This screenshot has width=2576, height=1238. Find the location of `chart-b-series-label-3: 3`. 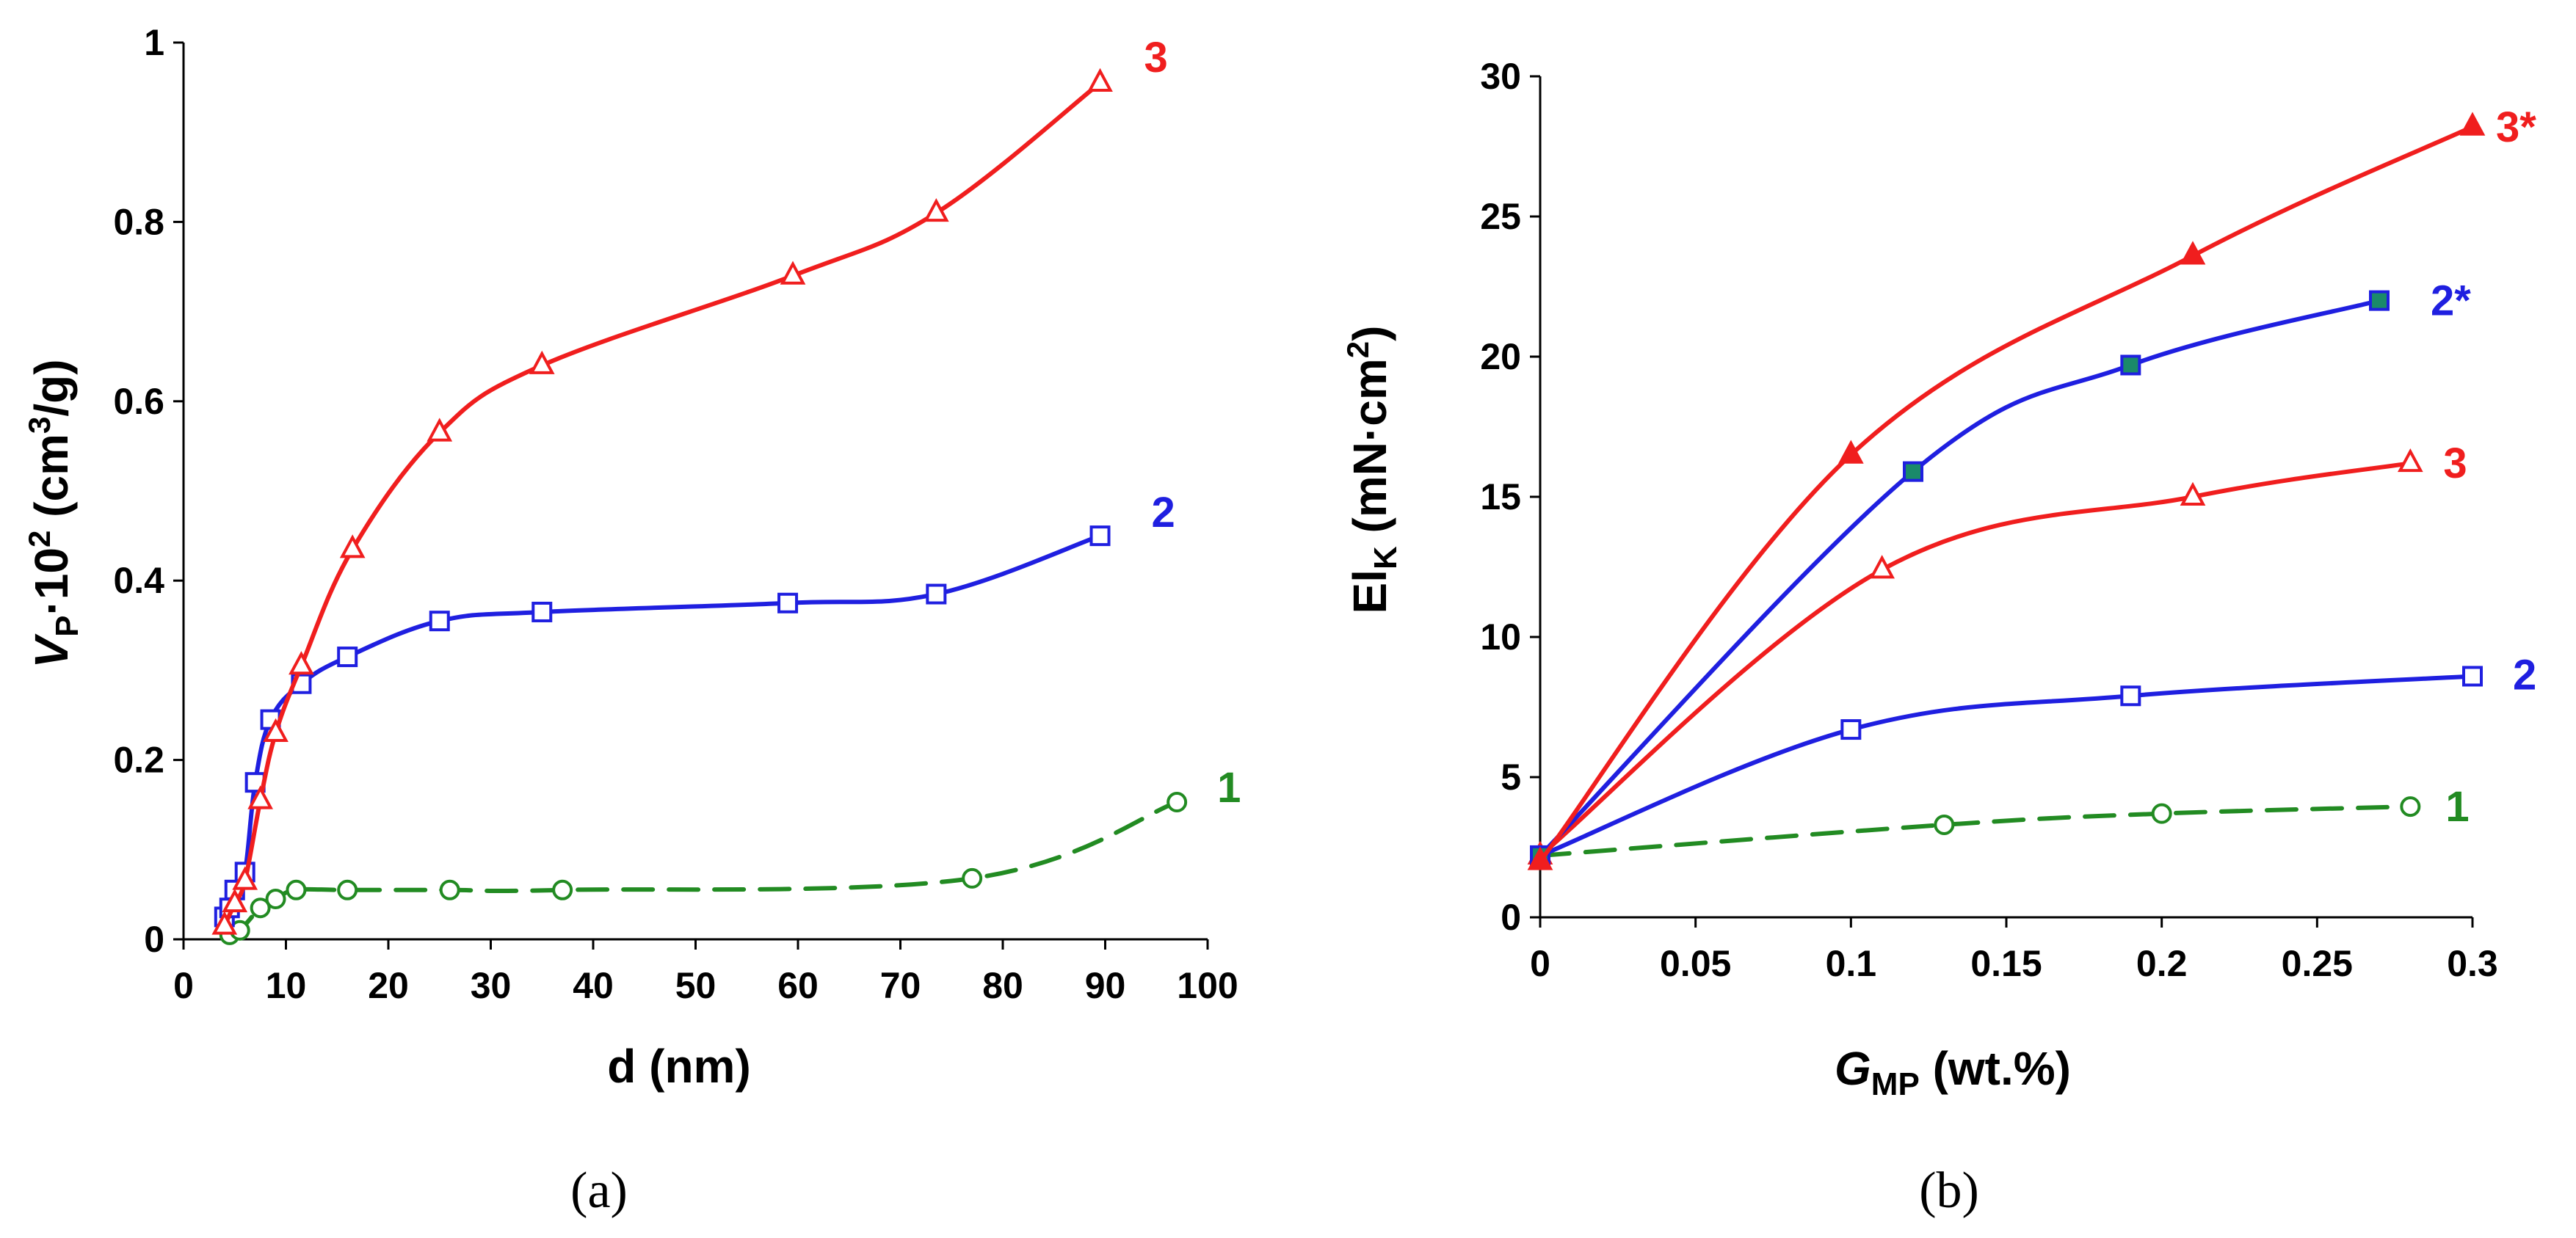

chart-b-series-label-3: 3 is located at coordinates (2455, 463).